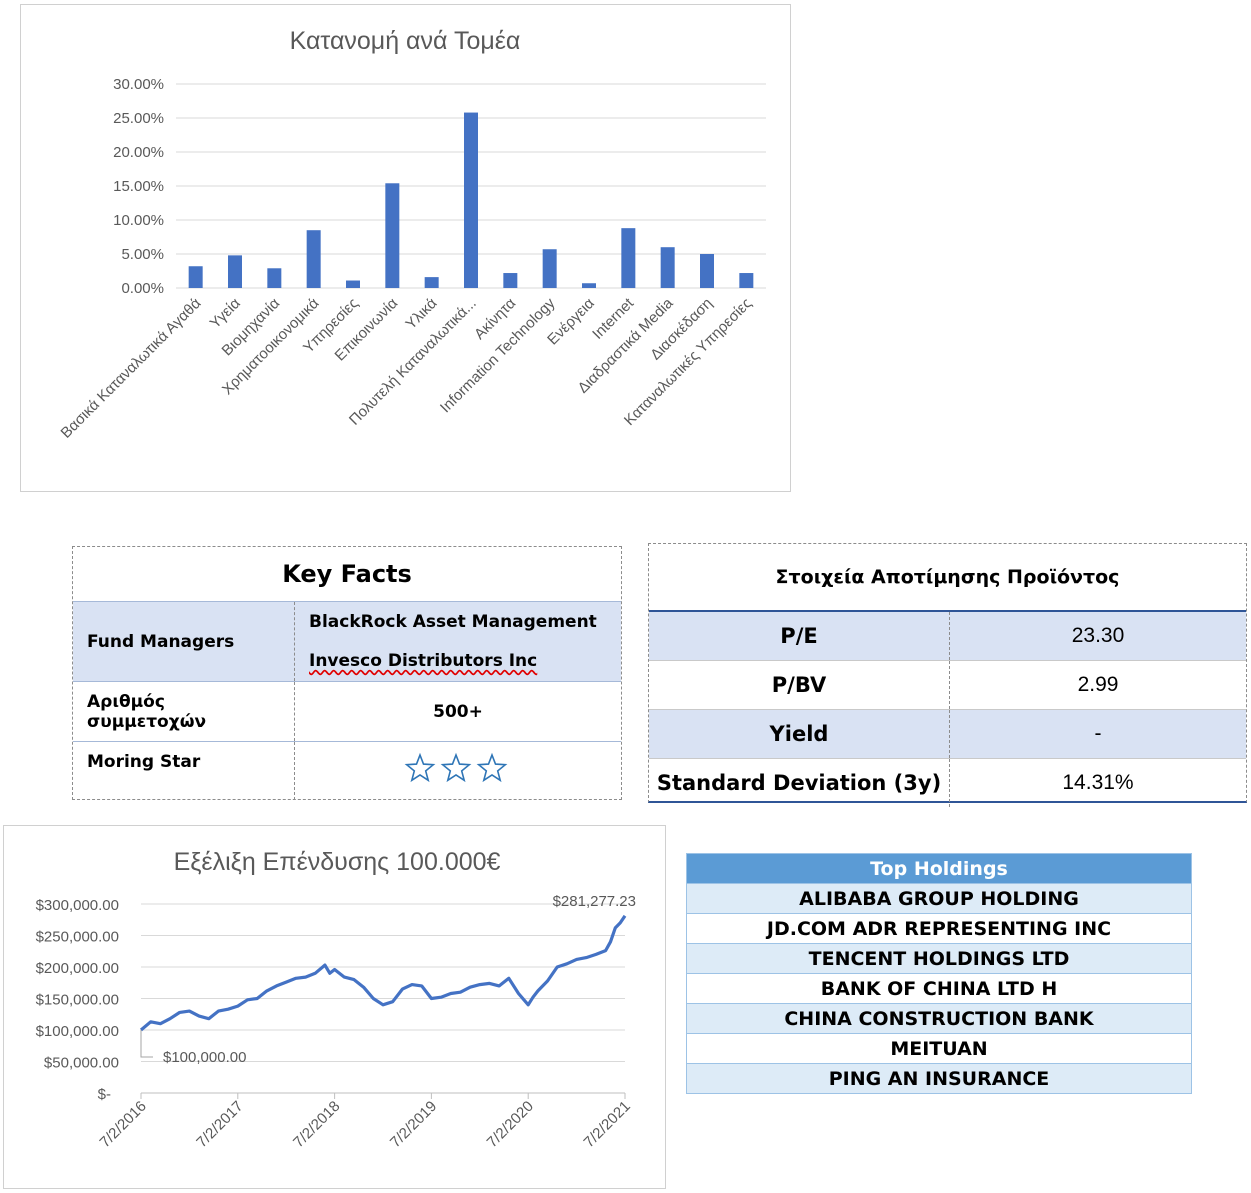  Describe the element at coordinates (594, 901) in the screenshot. I see `end-value-label: $281,277.23` at that location.